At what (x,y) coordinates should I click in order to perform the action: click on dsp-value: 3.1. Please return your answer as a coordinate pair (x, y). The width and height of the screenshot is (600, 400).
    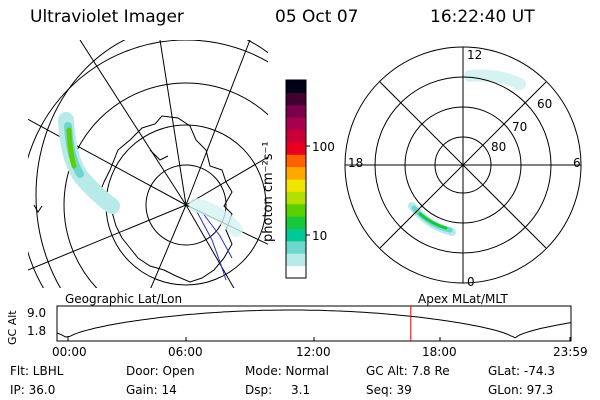
    Looking at the image, I should click on (301, 390).